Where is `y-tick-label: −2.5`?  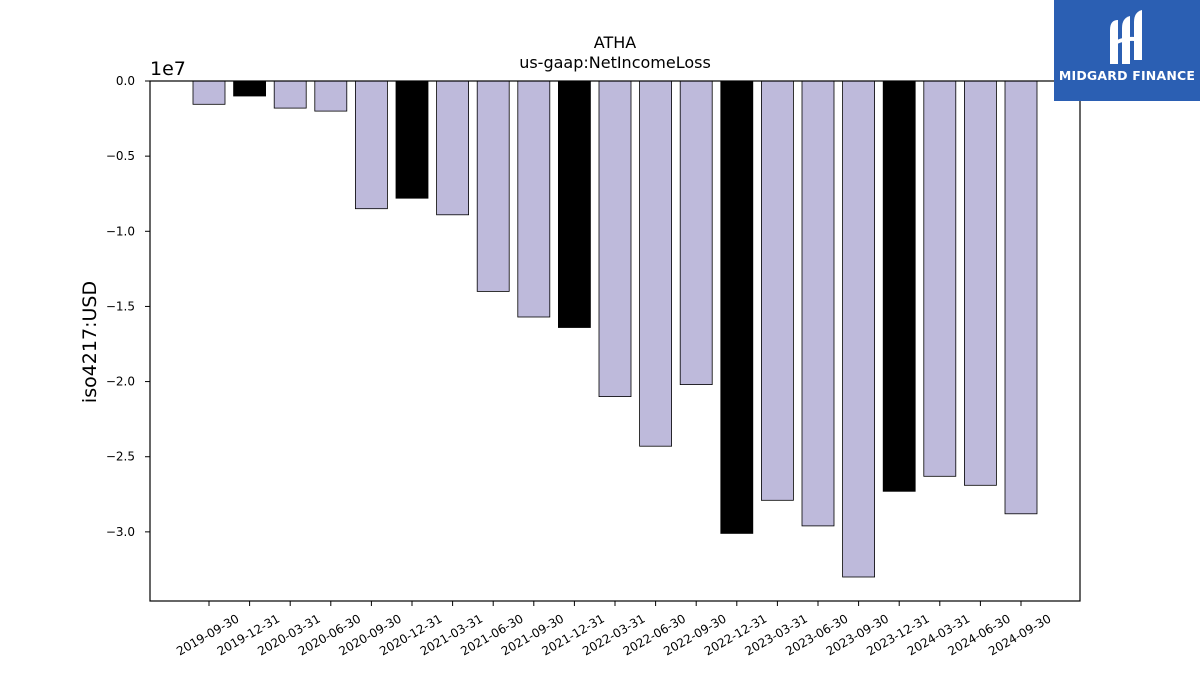 y-tick-label: −2.5 is located at coordinates (120, 457).